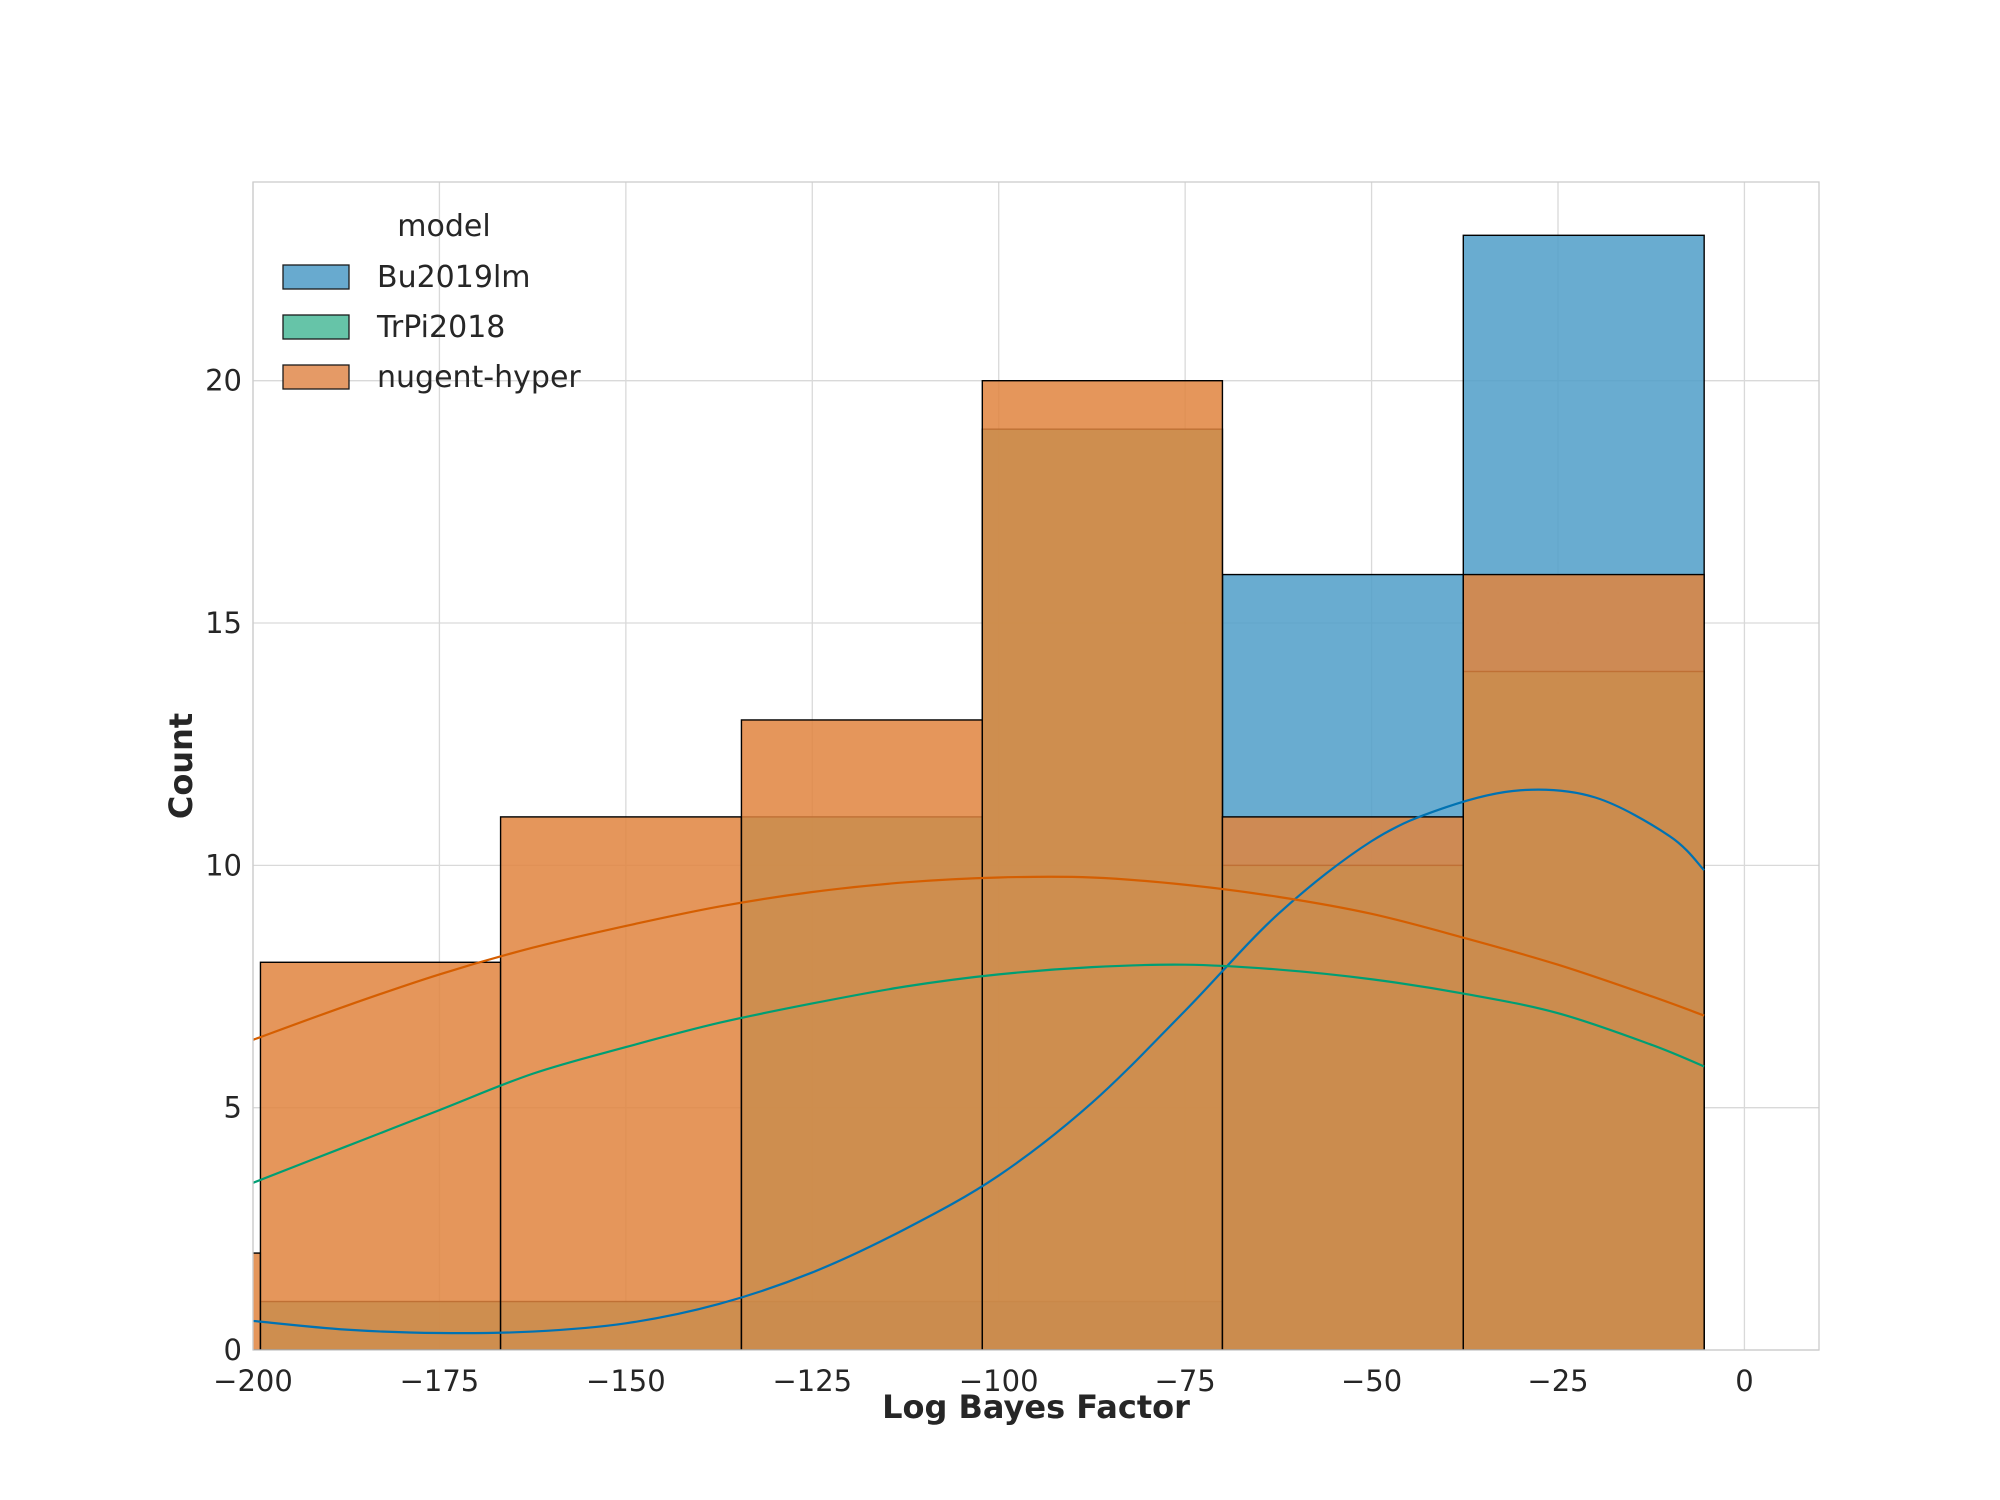 This screenshot has height=1500, width=2000. What do you see at coordinates (316, 377) in the screenshot?
I see `legend-swatch-nugent-hyper` at bounding box center [316, 377].